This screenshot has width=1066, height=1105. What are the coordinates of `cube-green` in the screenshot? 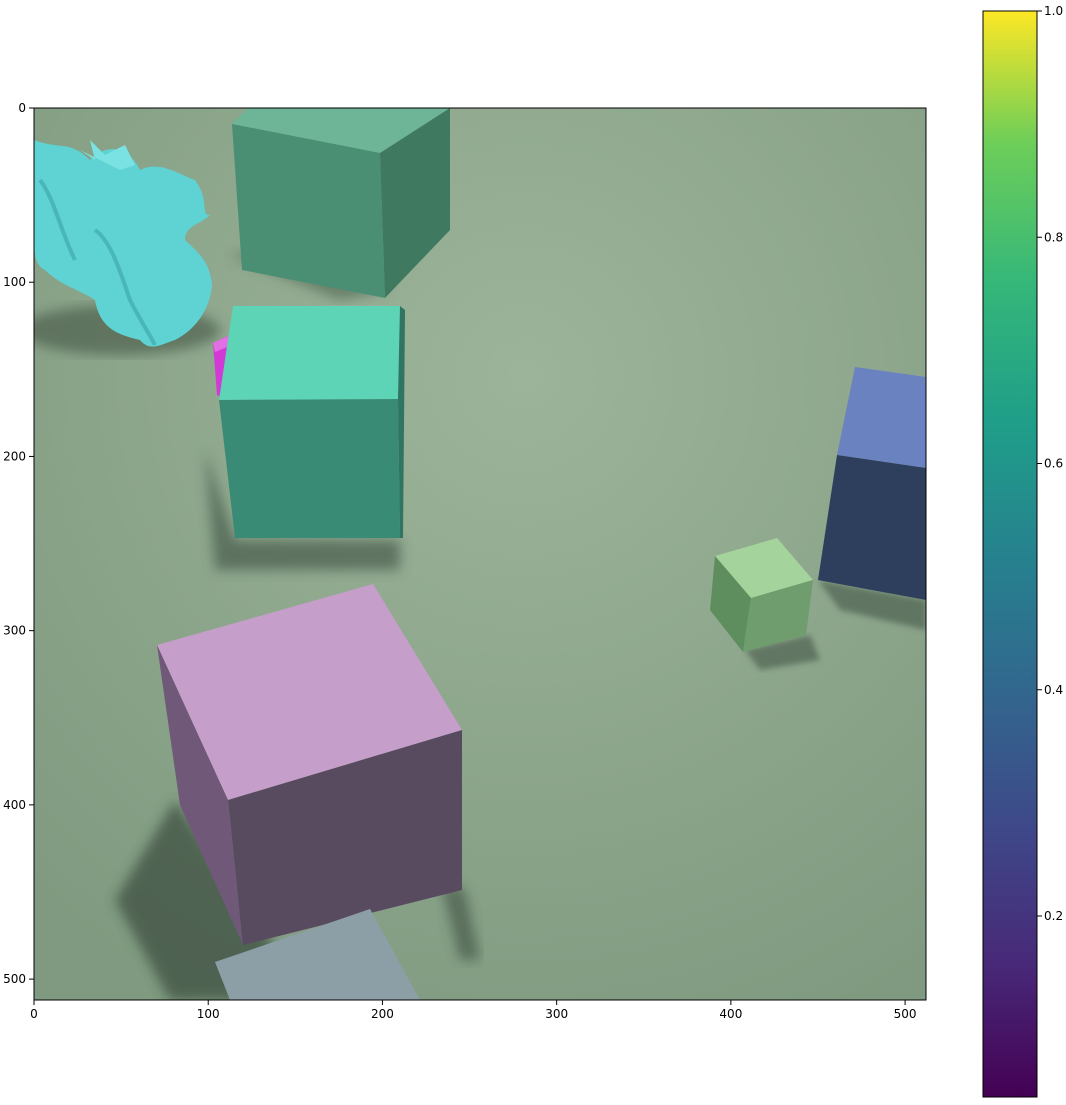 It's located at (761, 595).